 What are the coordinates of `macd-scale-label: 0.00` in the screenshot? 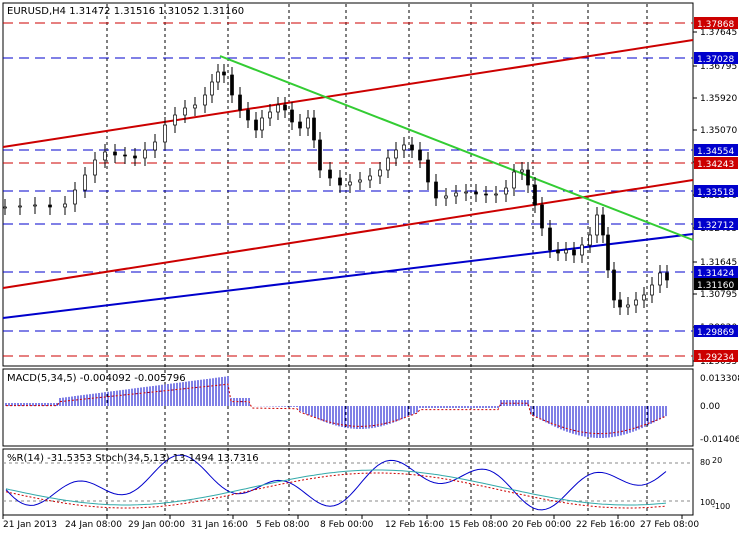 It's located at (710, 407).